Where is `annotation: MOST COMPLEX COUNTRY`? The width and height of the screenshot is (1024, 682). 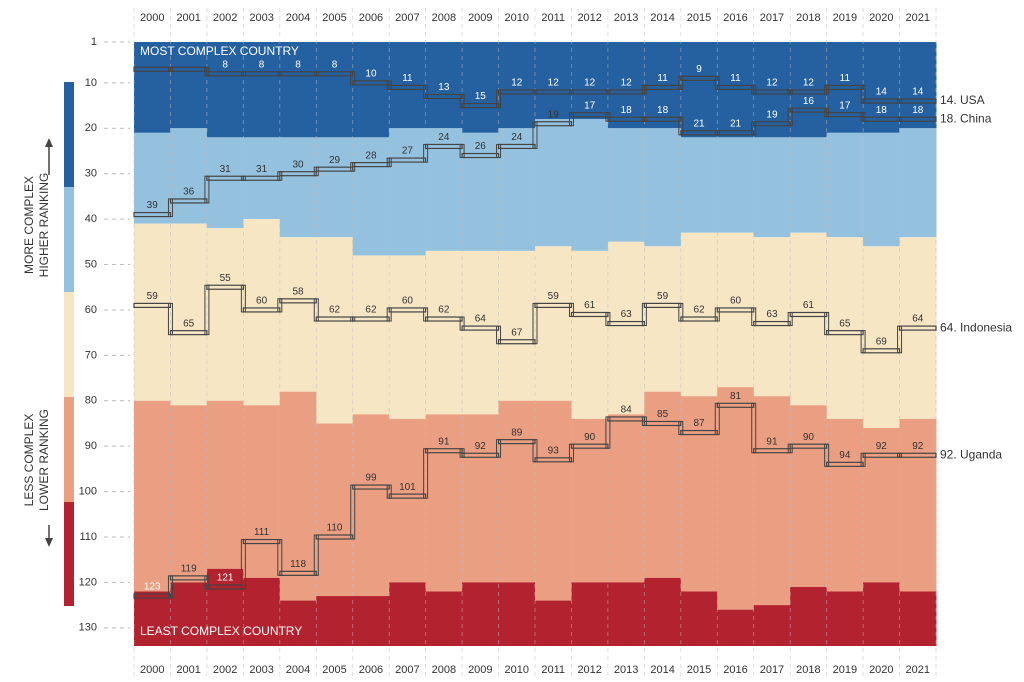
annotation: MOST COMPLEX COUNTRY is located at coordinates (219, 51).